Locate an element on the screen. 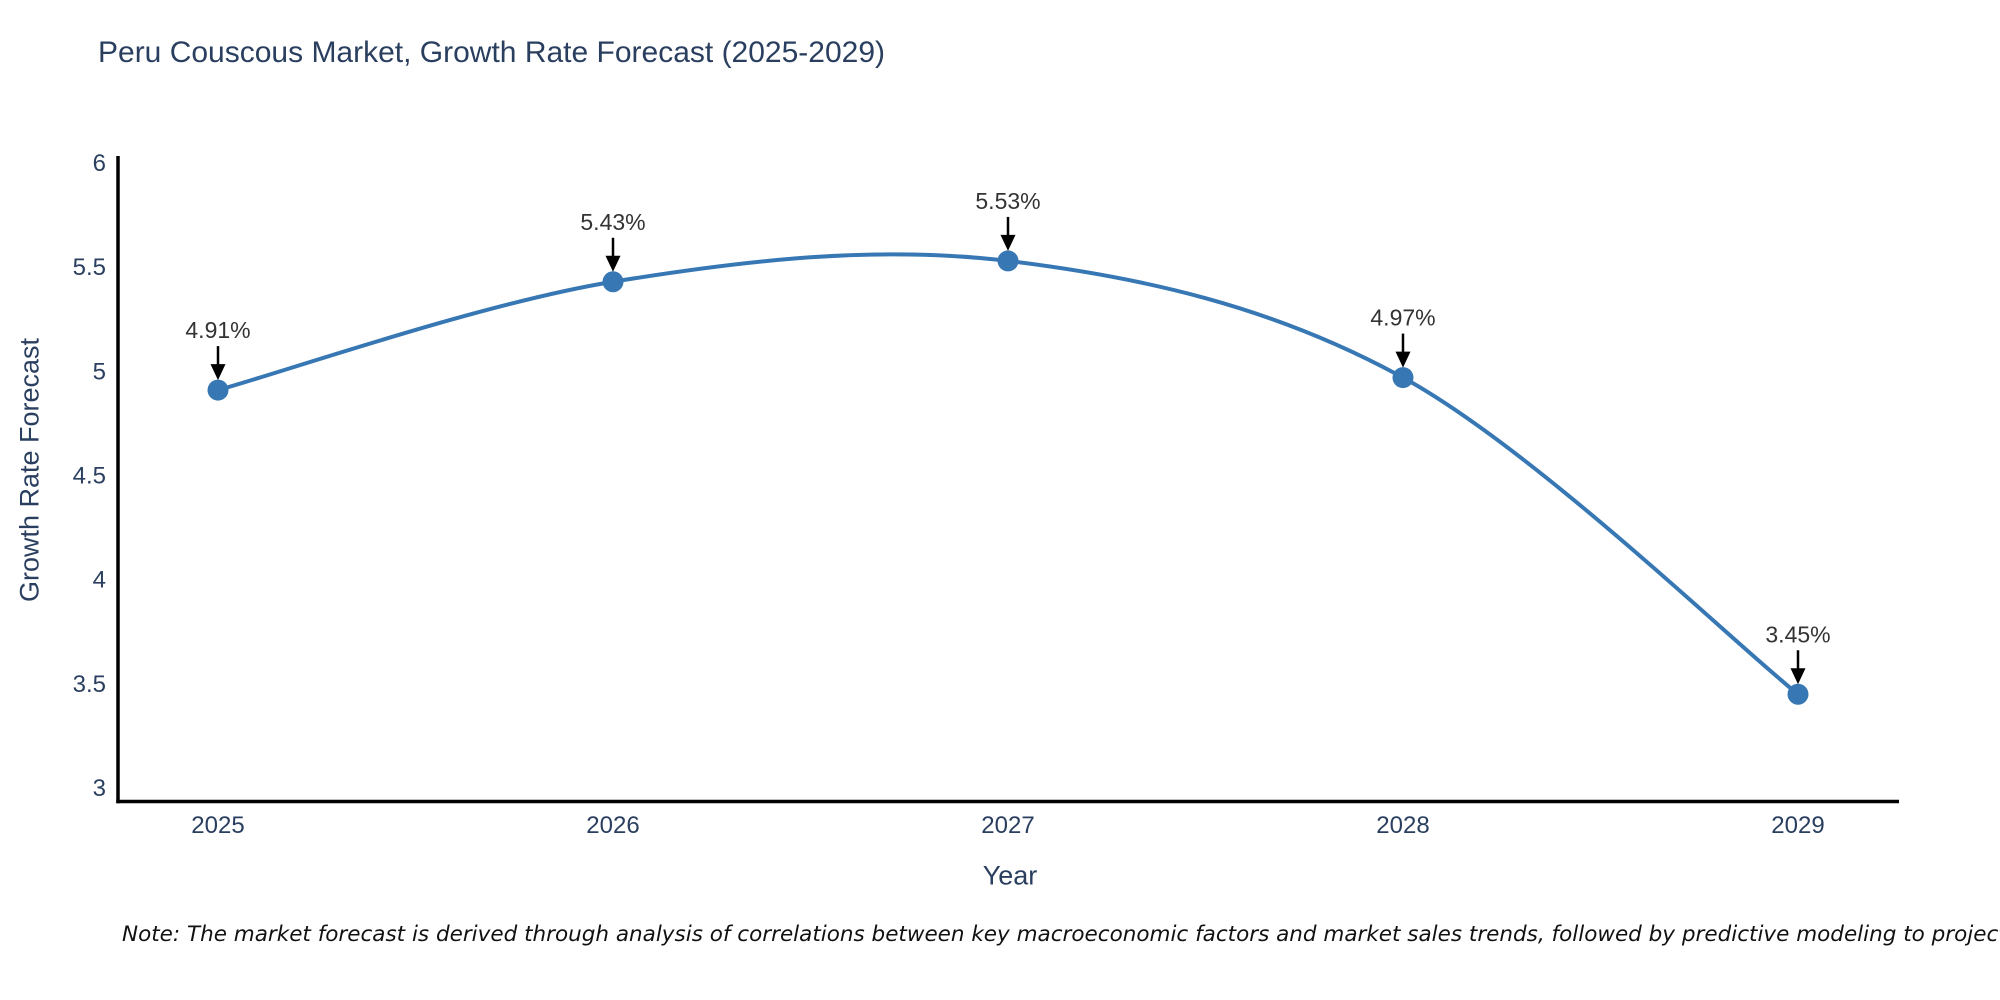  y-tick-label: 5 is located at coordinates (99, 371).